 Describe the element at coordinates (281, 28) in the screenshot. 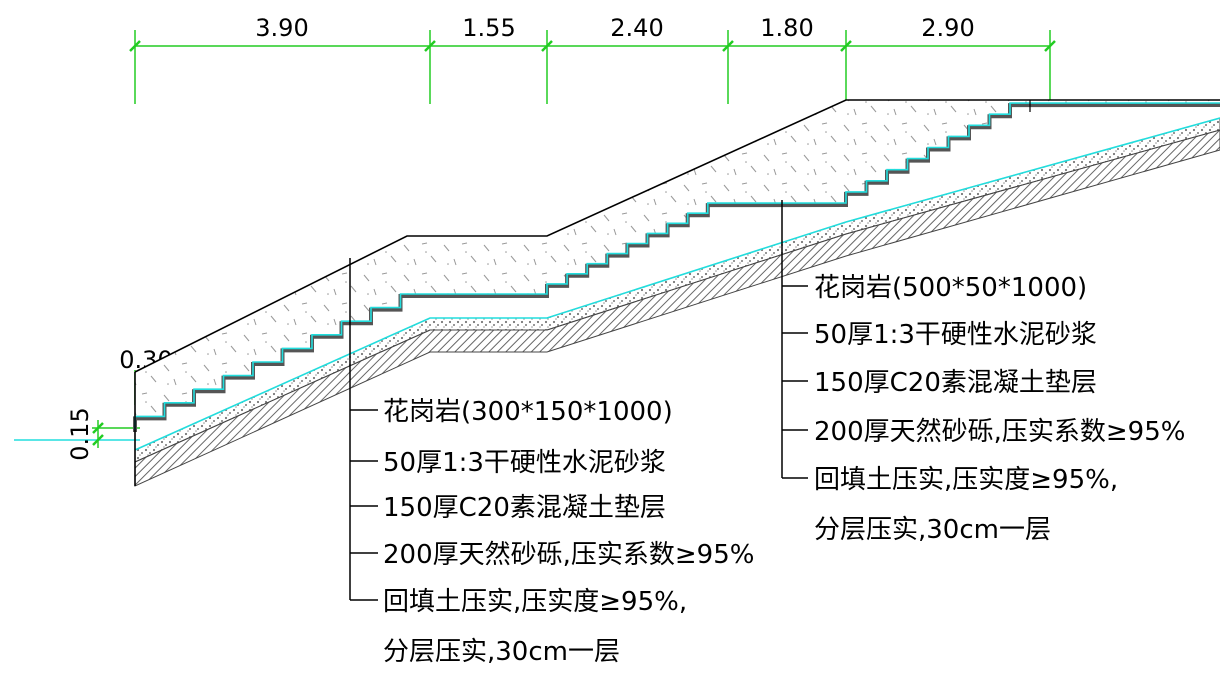

I see `dimension-label: 3.90` at that location.